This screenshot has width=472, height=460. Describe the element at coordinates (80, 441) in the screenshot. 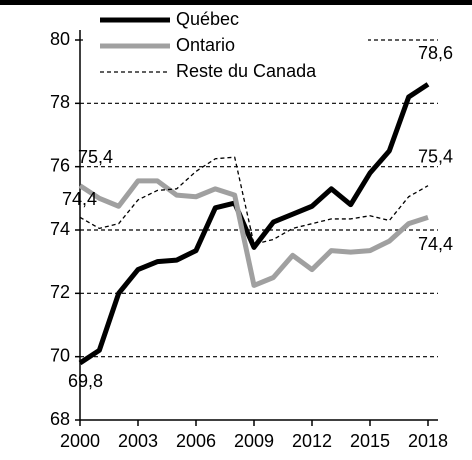

I see `x-tick-label: 2000` at that location.